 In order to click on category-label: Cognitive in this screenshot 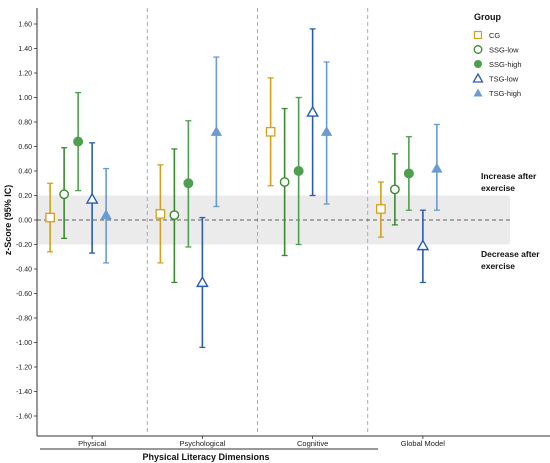, I will do `click(312, 443)`.